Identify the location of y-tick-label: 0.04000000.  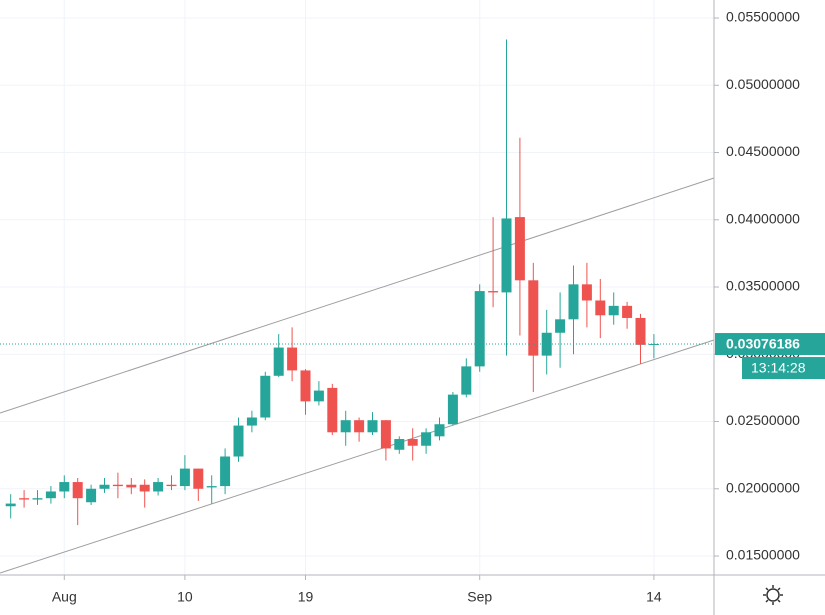
(763, 218).